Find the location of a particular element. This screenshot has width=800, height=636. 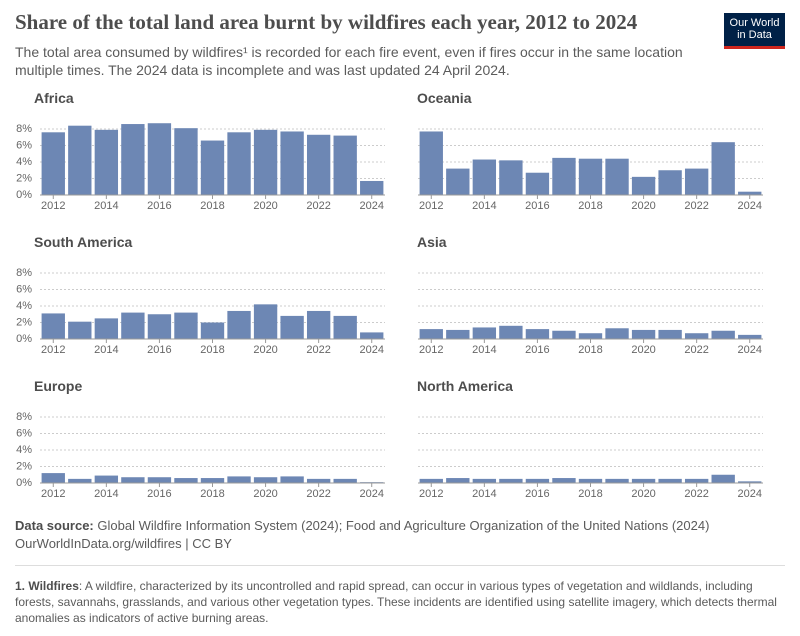

source-url: OurWorldInData.org/wildfires | CC BY is located at coordinates (123, 543).